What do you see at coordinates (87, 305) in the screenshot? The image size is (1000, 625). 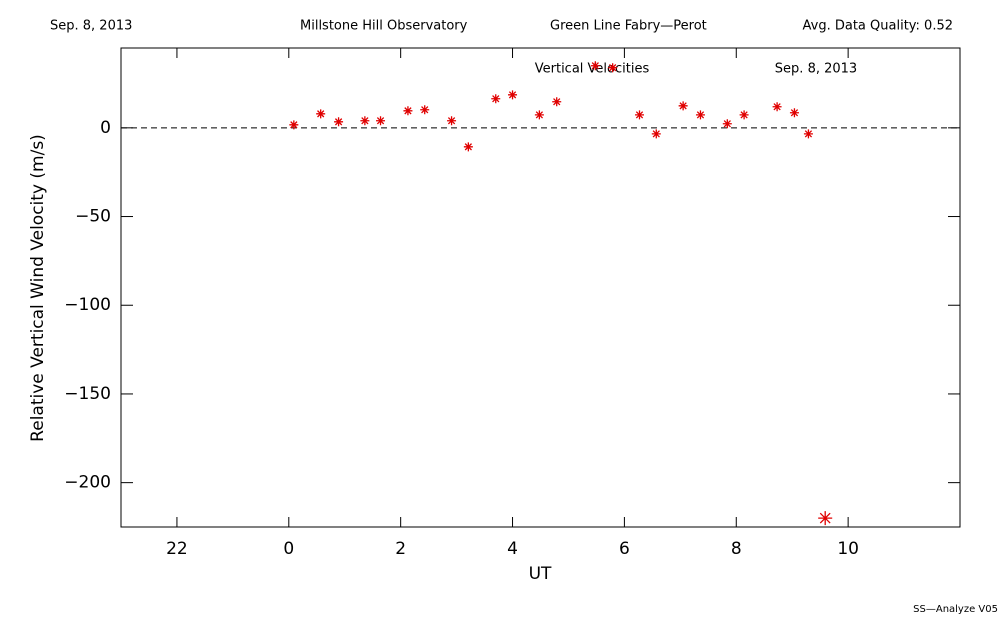 I see `y-tick-label: −100` at bounding box center [87, 305].